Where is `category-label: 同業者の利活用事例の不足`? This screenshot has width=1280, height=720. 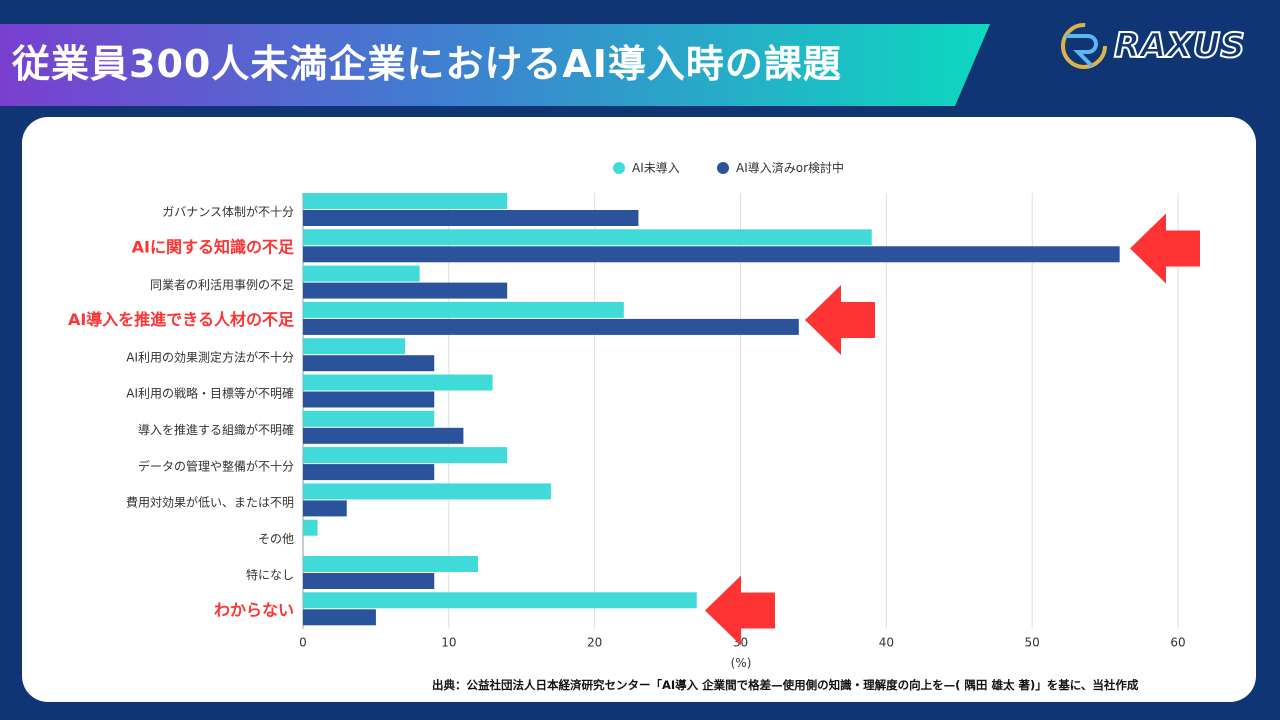
category-label: 同業者の利活用事例の不足 is located at coordinates (222, 285).